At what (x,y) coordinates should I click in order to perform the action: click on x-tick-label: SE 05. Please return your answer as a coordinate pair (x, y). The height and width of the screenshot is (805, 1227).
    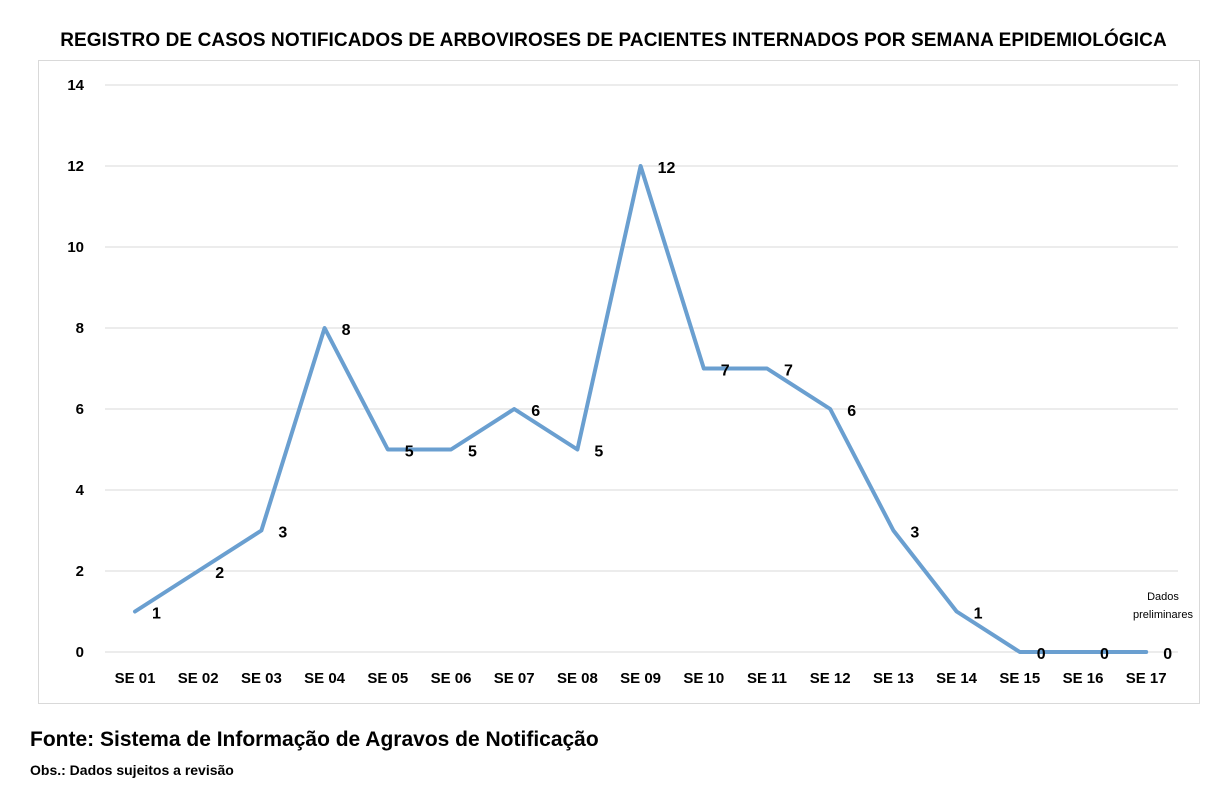
    Looking at the image, I should click on (387, 678).